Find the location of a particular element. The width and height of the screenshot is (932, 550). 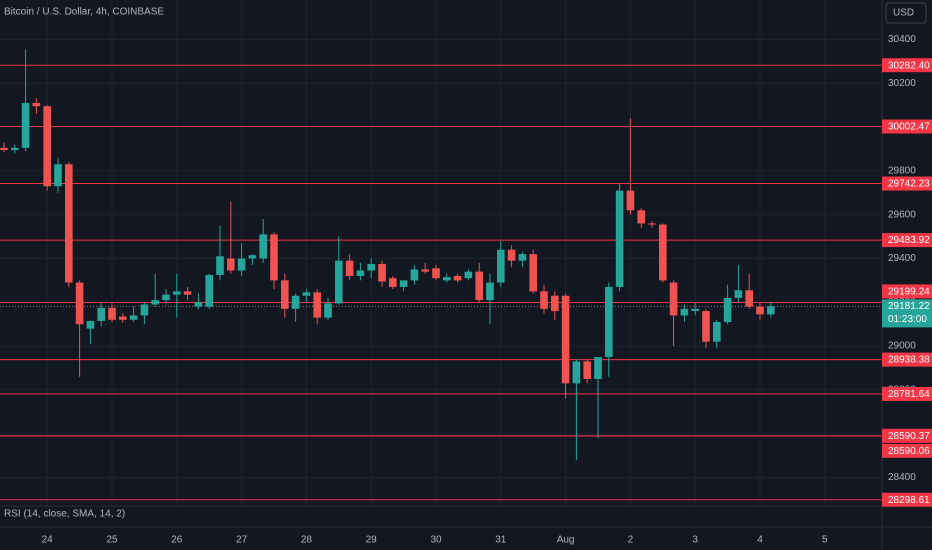

x-tick-label: 25 is located at coordinates (112, 540).